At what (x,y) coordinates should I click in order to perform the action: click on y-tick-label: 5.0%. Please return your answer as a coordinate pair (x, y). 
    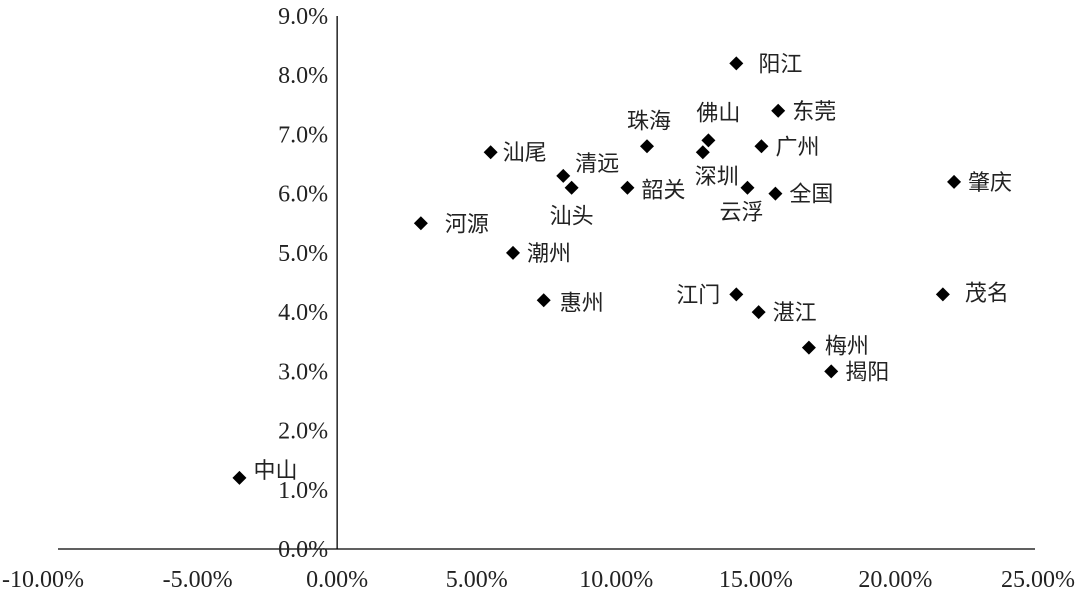
    Looking at the image, I should click on (303, 254).